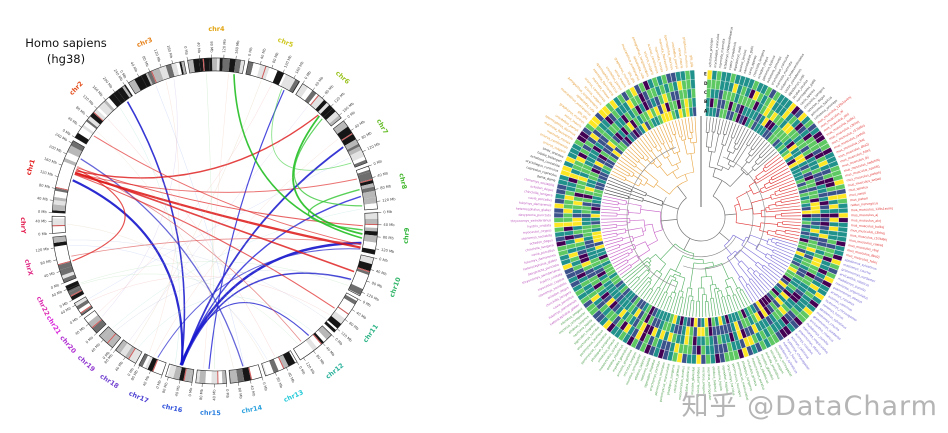  Describe the element at coordinates (725, 380) in the screenshot. I see `leaf-label: sigmodon_hispidus` at that location.